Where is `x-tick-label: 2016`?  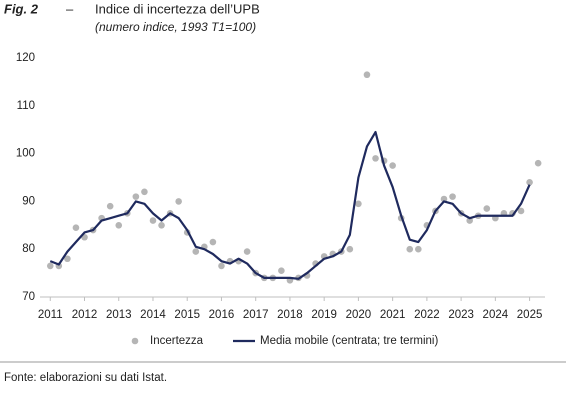 x-tick-label: 2016 is located at coordinates (222, 315).